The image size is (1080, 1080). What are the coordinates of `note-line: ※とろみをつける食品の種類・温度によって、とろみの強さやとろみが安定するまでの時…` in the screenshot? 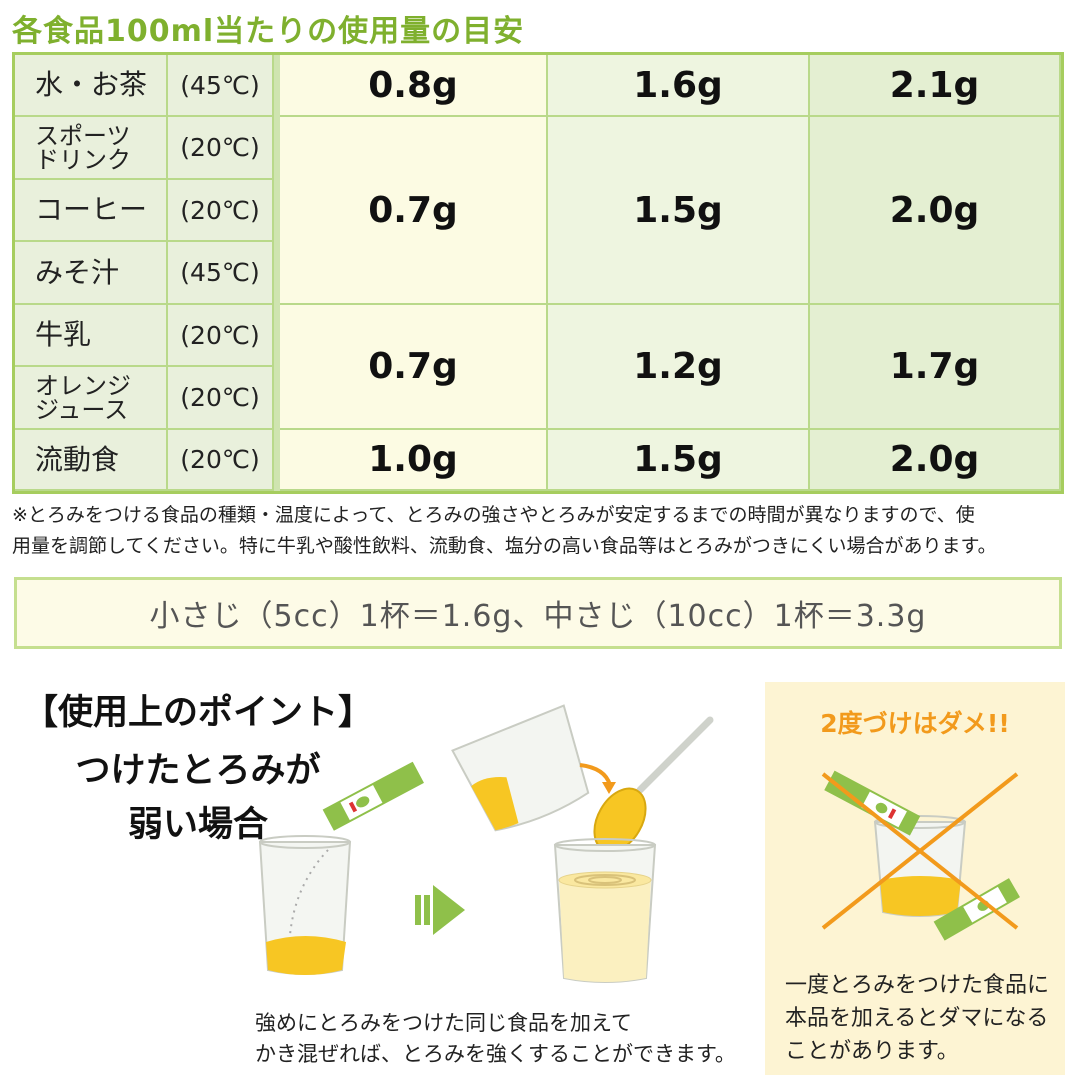 It's located at (493, 515).